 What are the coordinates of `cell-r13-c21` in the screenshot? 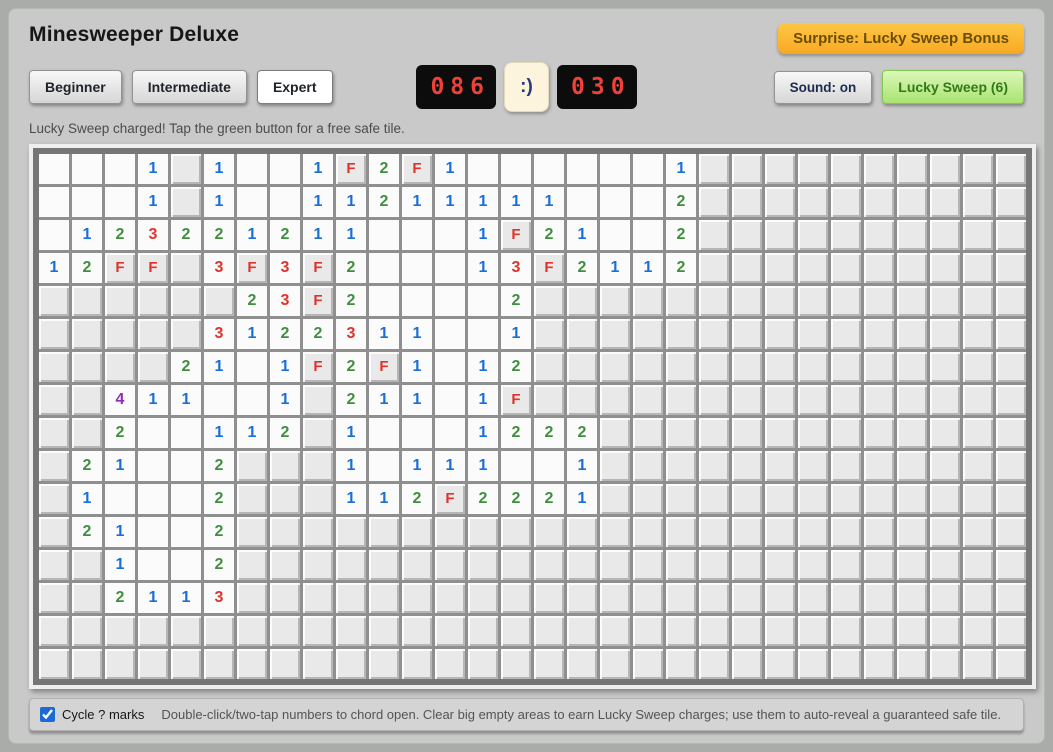 It's located at (747, 598).